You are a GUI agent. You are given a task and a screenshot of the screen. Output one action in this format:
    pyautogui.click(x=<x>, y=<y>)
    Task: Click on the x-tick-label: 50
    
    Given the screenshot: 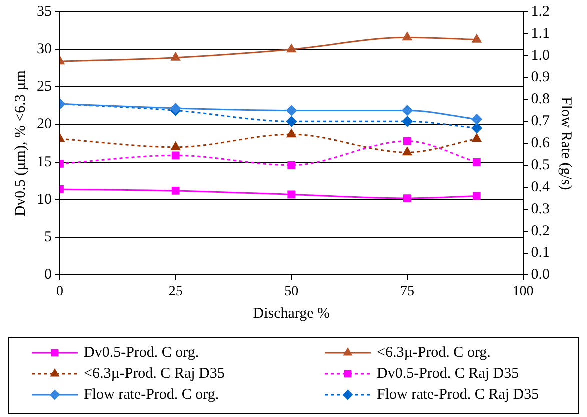 What is the action you would take?
    pyautogui.click(x=291, y=292)
    